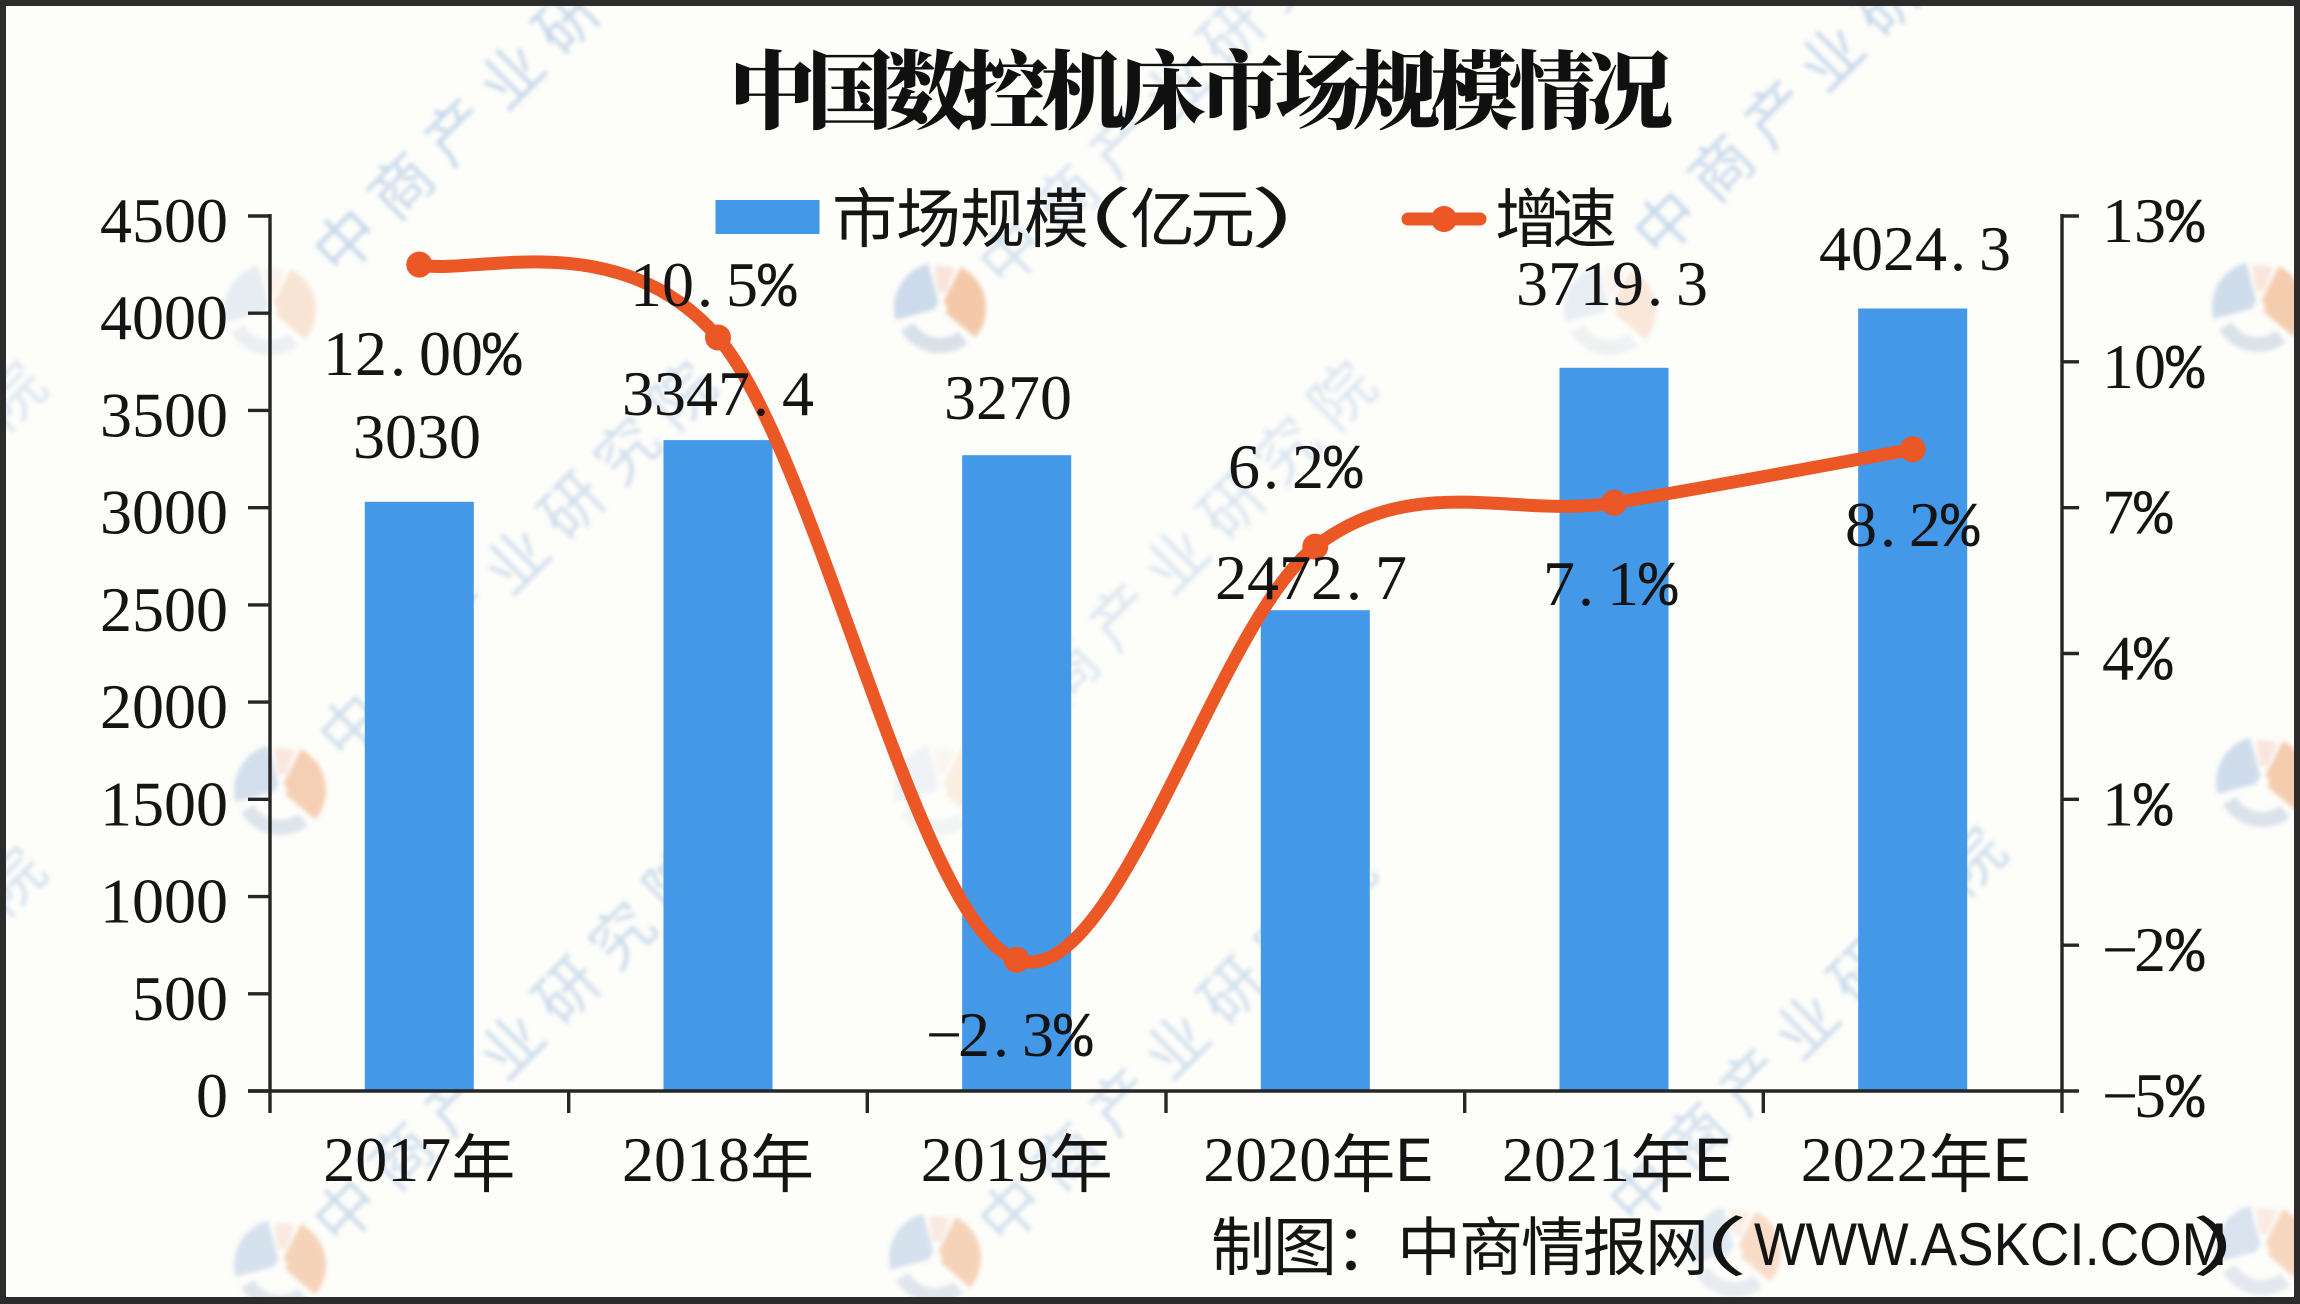 The height and width of the screenshot is (1304, 2300). What do you see at coordinates (1244, 466) in the screenshot?
I see `svg-text: 6` at bounding box center [1244, 466].